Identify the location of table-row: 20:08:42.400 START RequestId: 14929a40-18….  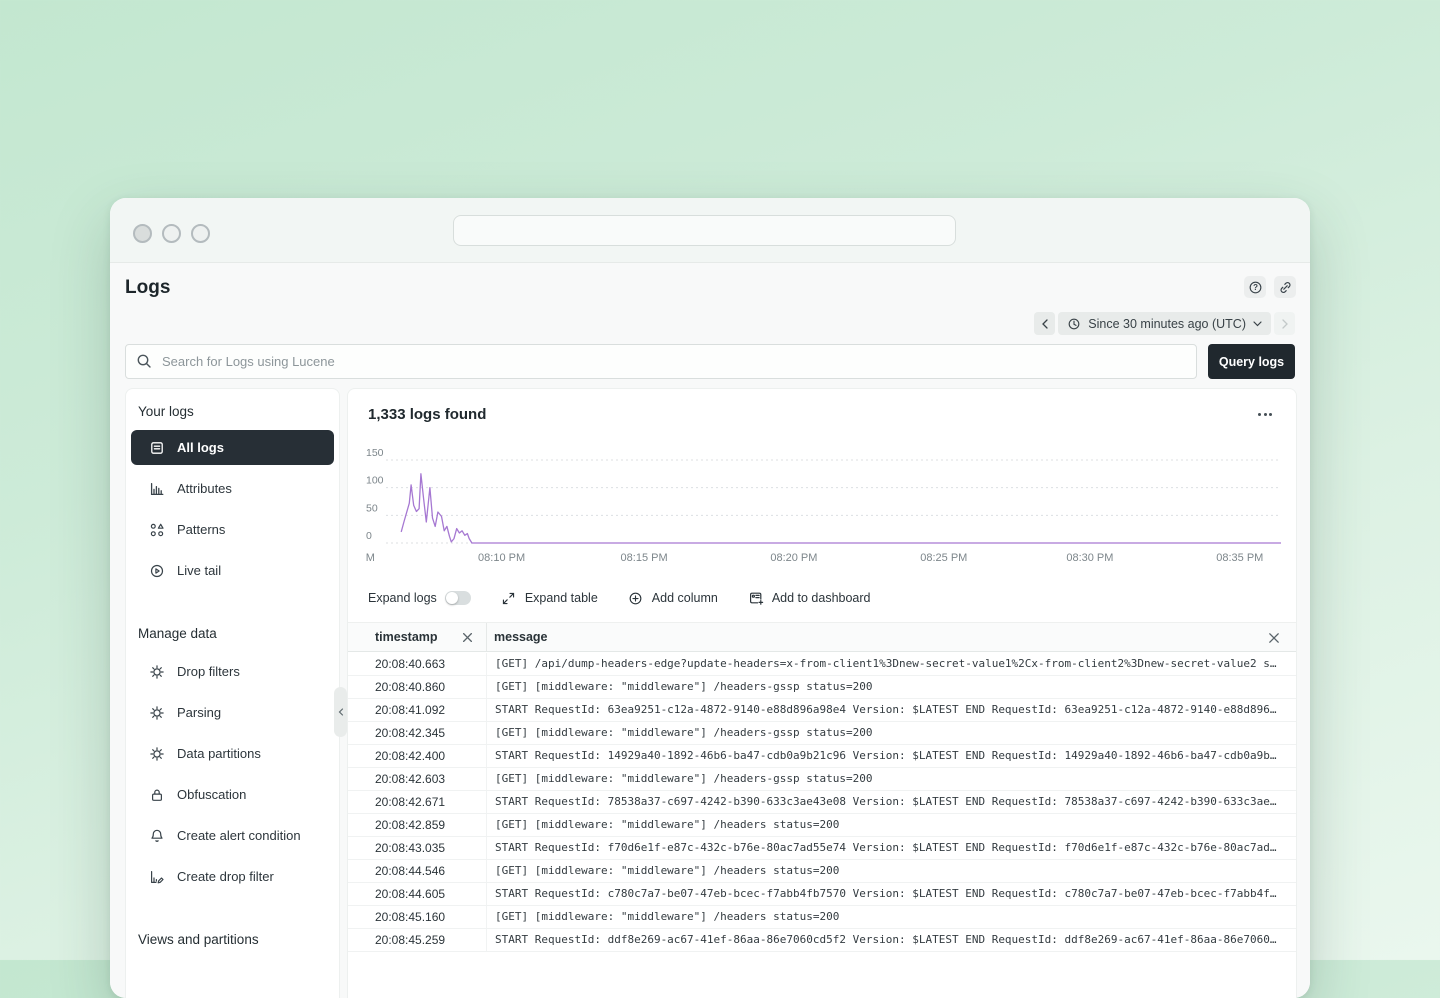
(822, 756).